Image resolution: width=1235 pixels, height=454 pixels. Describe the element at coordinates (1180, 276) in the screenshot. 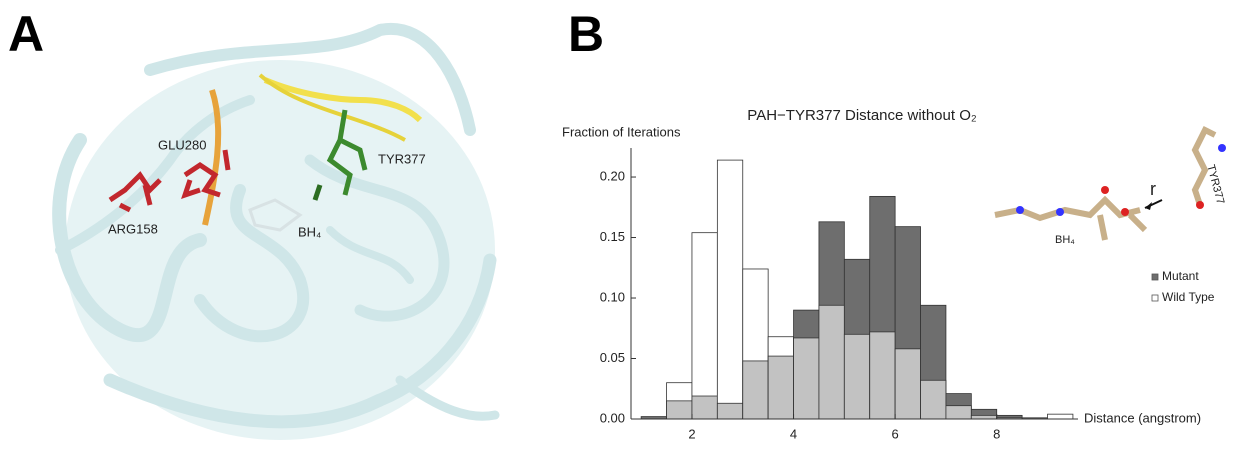

I see `legend-label: Mutant` at that location.